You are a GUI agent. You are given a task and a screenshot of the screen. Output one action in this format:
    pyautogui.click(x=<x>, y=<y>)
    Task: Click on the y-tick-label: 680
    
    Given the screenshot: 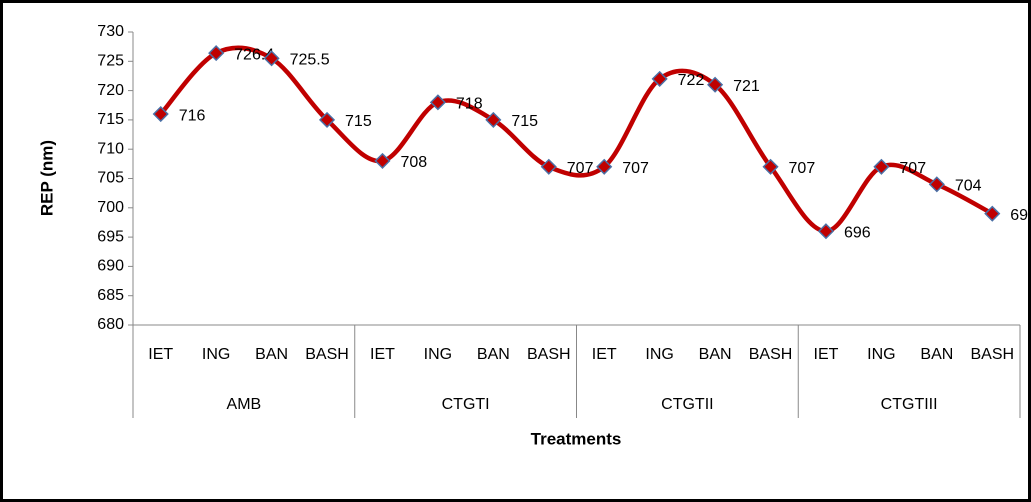 What is the action you would take?
    pyautogui.click(x=110, y=324)
    